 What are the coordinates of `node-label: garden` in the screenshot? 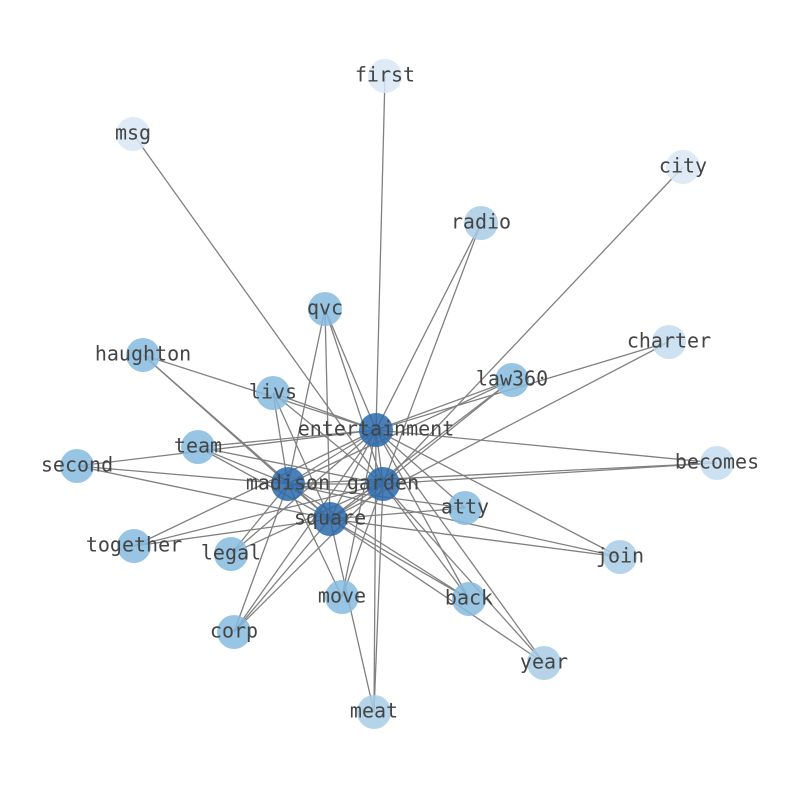 It's located at (383, 483).